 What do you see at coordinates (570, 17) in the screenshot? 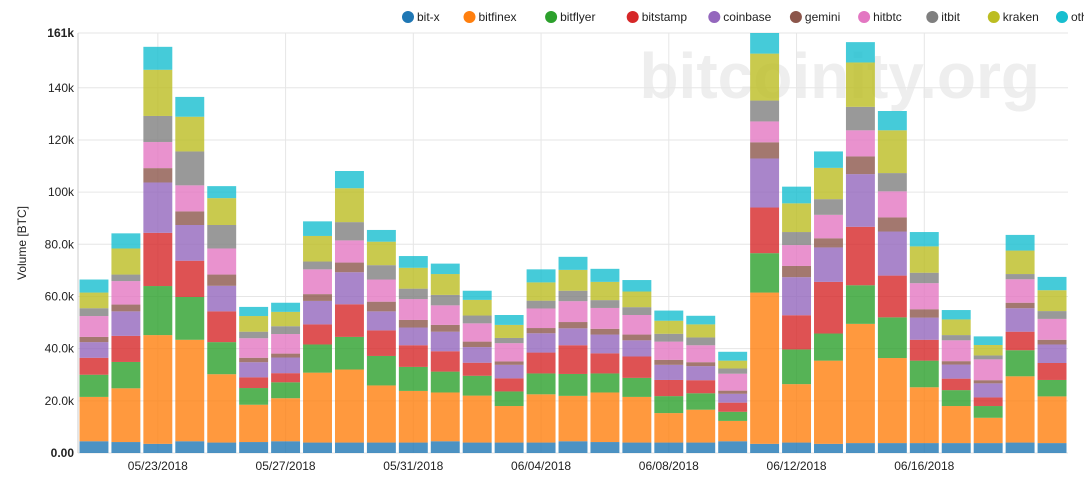
I see `legend-item-bitflyer: bitflyer` at bounding box center [570, 17].